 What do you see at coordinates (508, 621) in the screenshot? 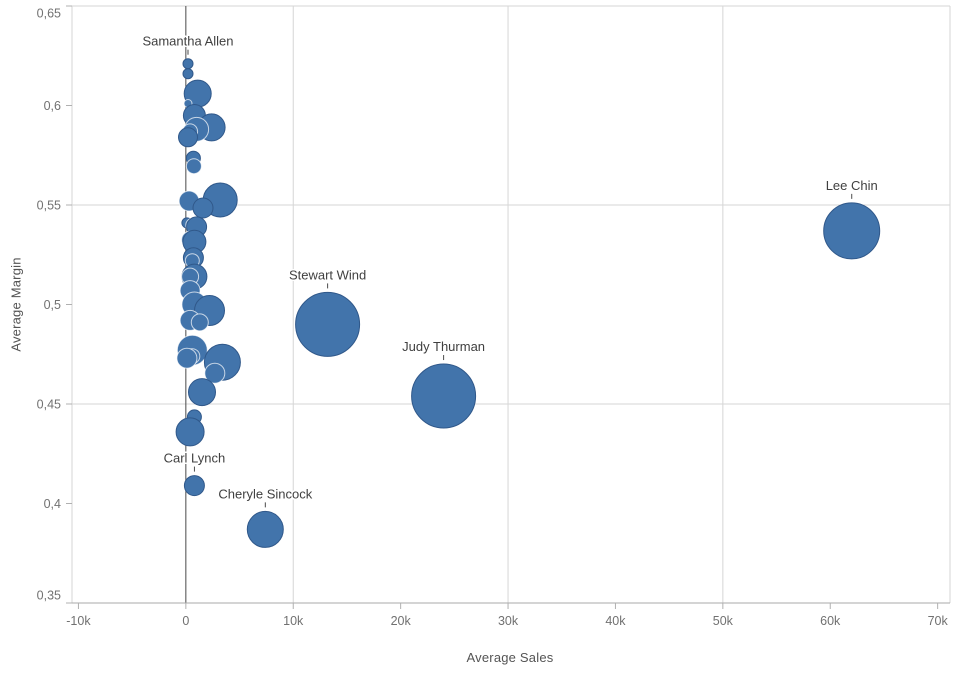
I see `x-tick-label: 30k` at bounding box center [508, 621].